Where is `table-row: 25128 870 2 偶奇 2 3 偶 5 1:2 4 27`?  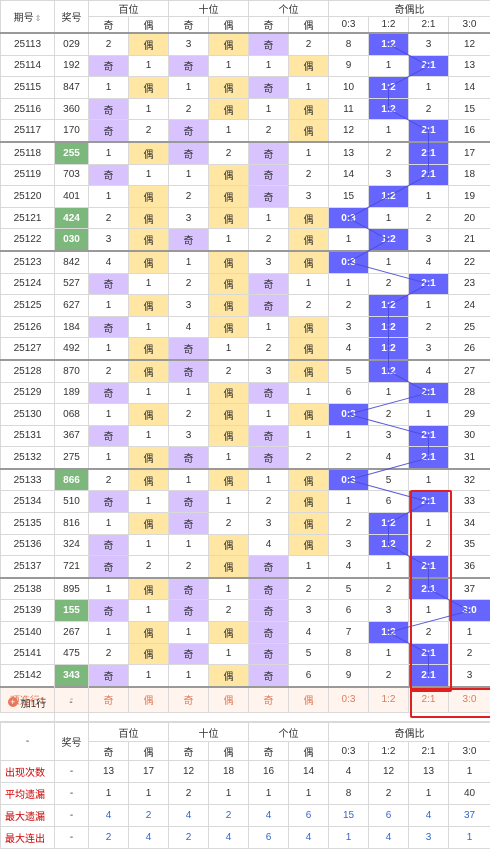
table-row: 25128 870 2 偶奇 2 3 偶 5 1:2 4 27 is located at coordinates (245, 370).